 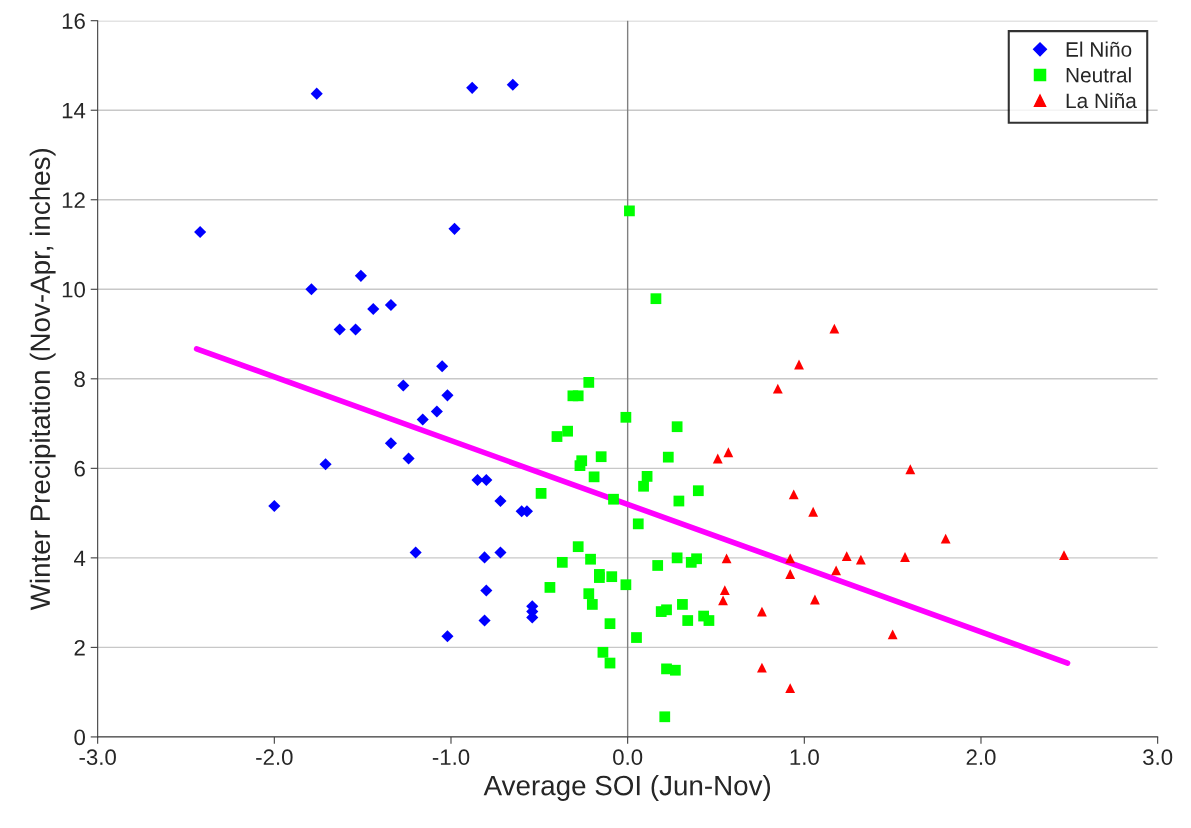 I want to click on x-tick-label: -1.0, so click(x=451, y=757).